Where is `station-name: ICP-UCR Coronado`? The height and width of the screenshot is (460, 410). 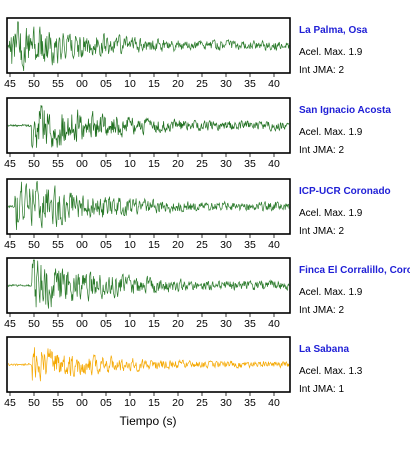 station-name: ICP-UCR Coronado is located at coordinates (345, 191).